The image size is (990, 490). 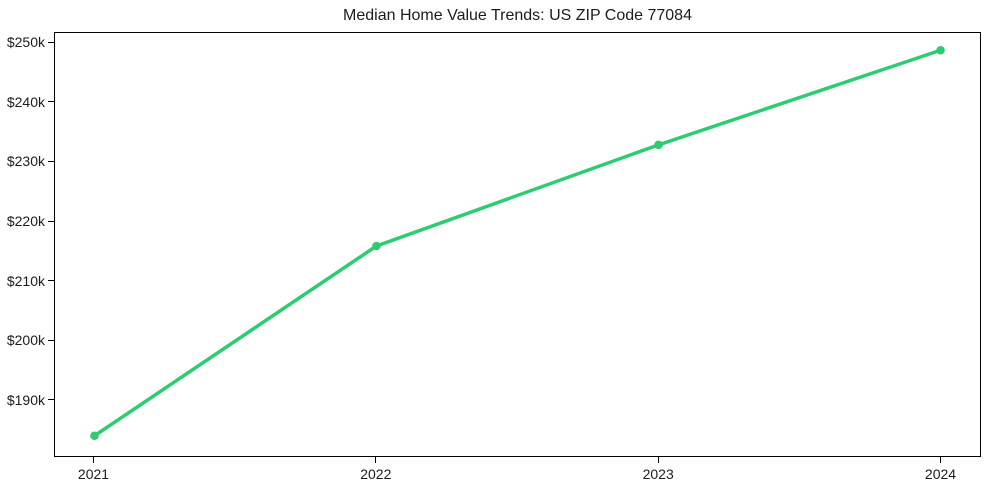 What do you see at coordinates (25, 399) in the screenshot?
I see `y-tick-label: $190k` at bounding box center [25, 399].